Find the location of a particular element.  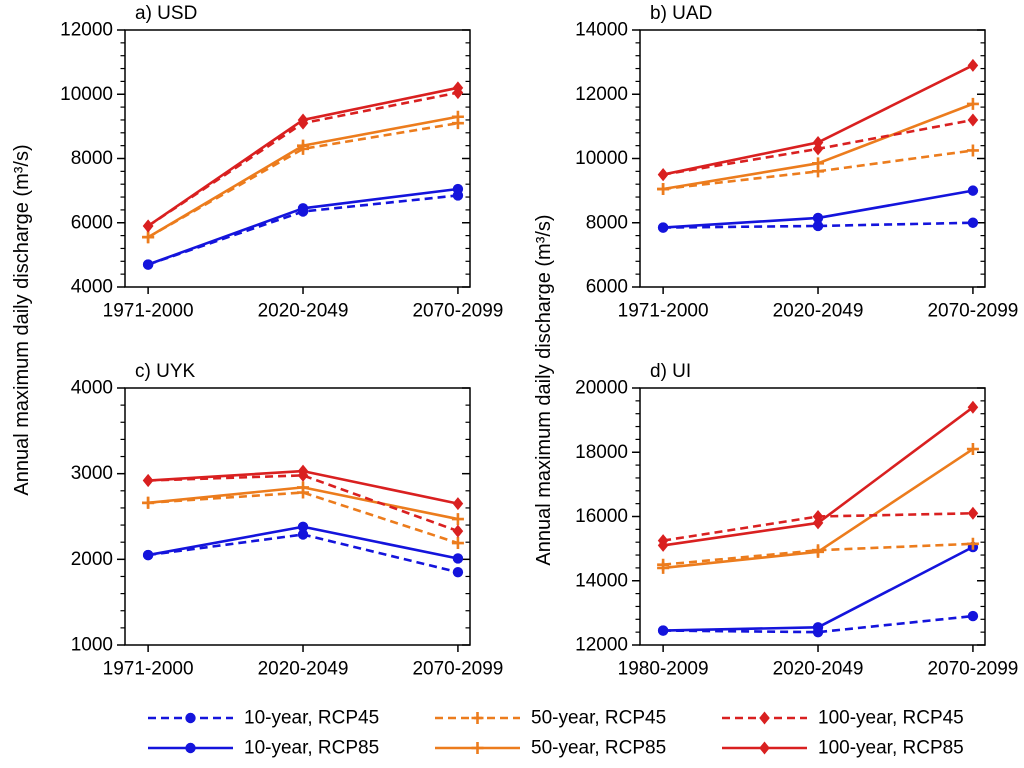

y-tick-label: 16000 is located at coordinates (601, 516).